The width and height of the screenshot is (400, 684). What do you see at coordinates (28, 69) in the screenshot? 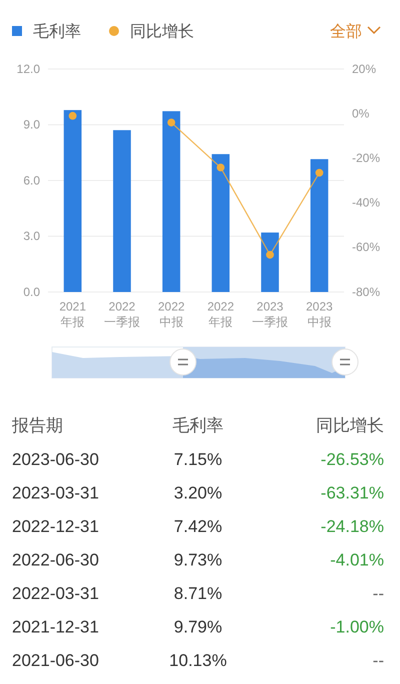
I see `y-tick-label: 12.0` at bounding box center [28, 69].